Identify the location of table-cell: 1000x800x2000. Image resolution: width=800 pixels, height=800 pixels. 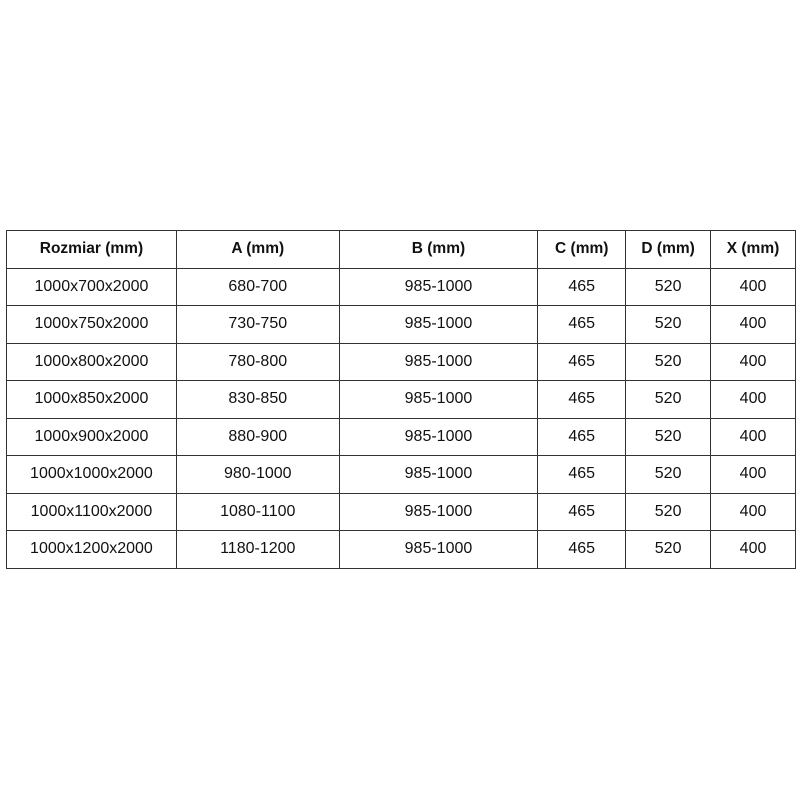
(91, 361).